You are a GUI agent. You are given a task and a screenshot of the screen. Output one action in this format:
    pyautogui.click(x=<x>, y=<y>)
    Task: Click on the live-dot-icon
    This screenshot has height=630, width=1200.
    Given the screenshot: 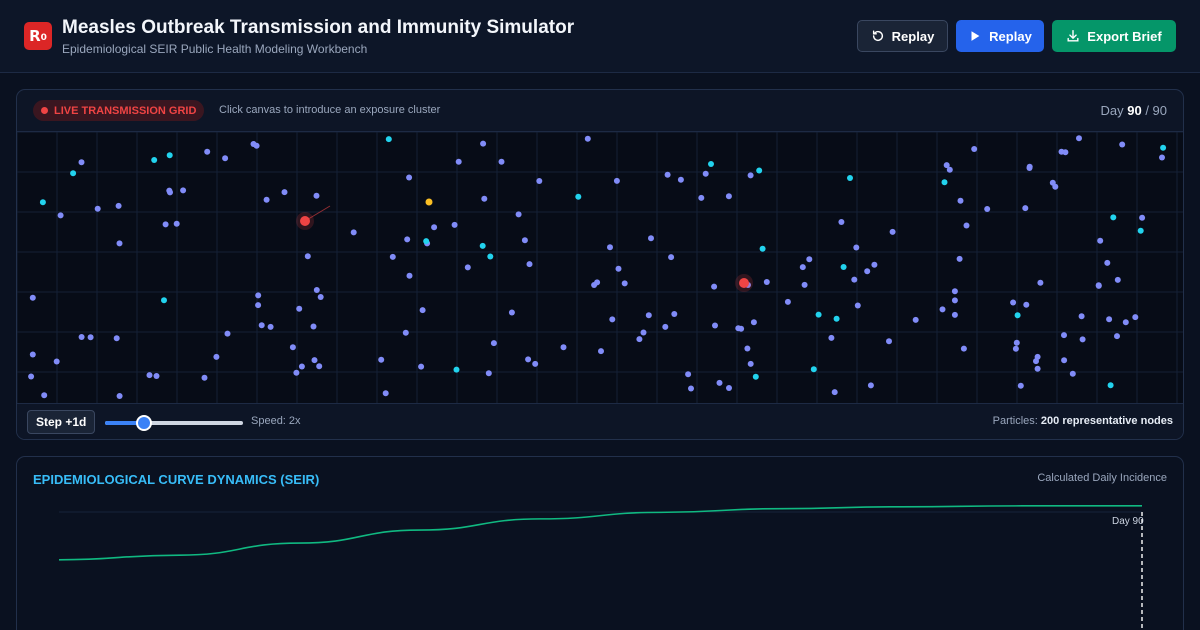 What is the action you would take?
    pyautogui.click(x=44, y=110)
    